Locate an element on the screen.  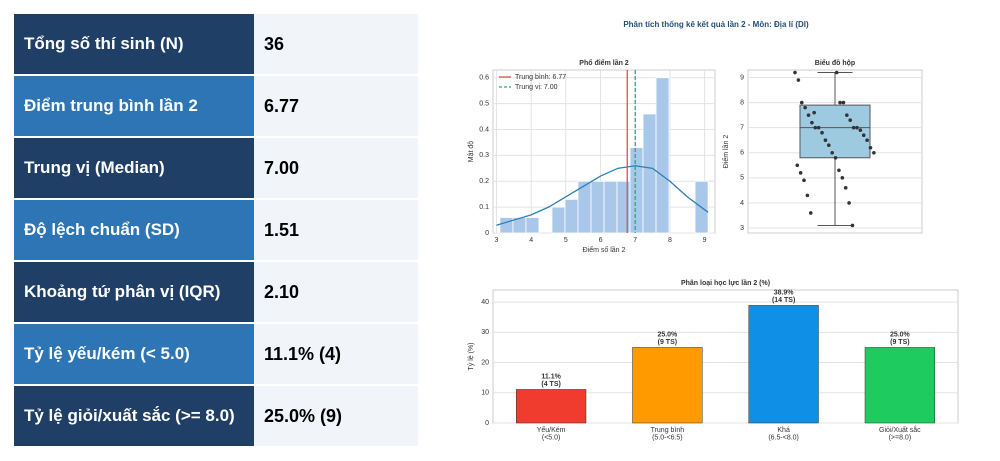
x-tick-label: Khá (6.5-<8.0) is located at coordinates (783, 434).